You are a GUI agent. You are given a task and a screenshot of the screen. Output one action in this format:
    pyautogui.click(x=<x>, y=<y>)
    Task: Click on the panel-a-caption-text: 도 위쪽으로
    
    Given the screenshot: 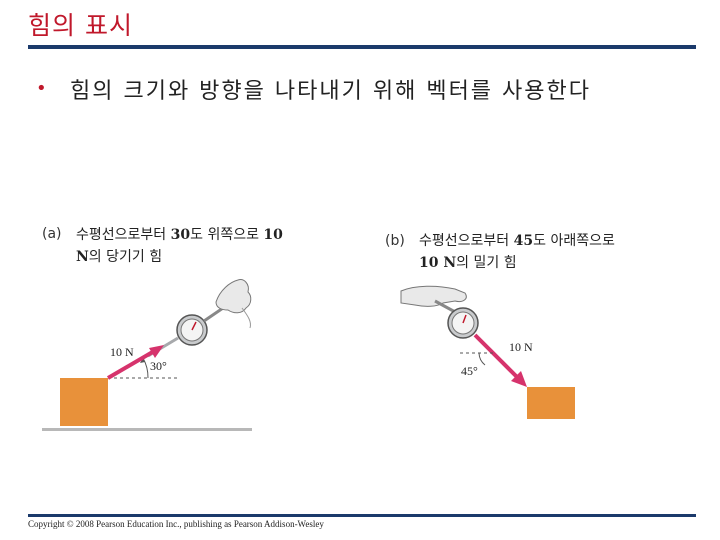 What is the action you would take?
    pyautogui.click(x=227, y=235)
    